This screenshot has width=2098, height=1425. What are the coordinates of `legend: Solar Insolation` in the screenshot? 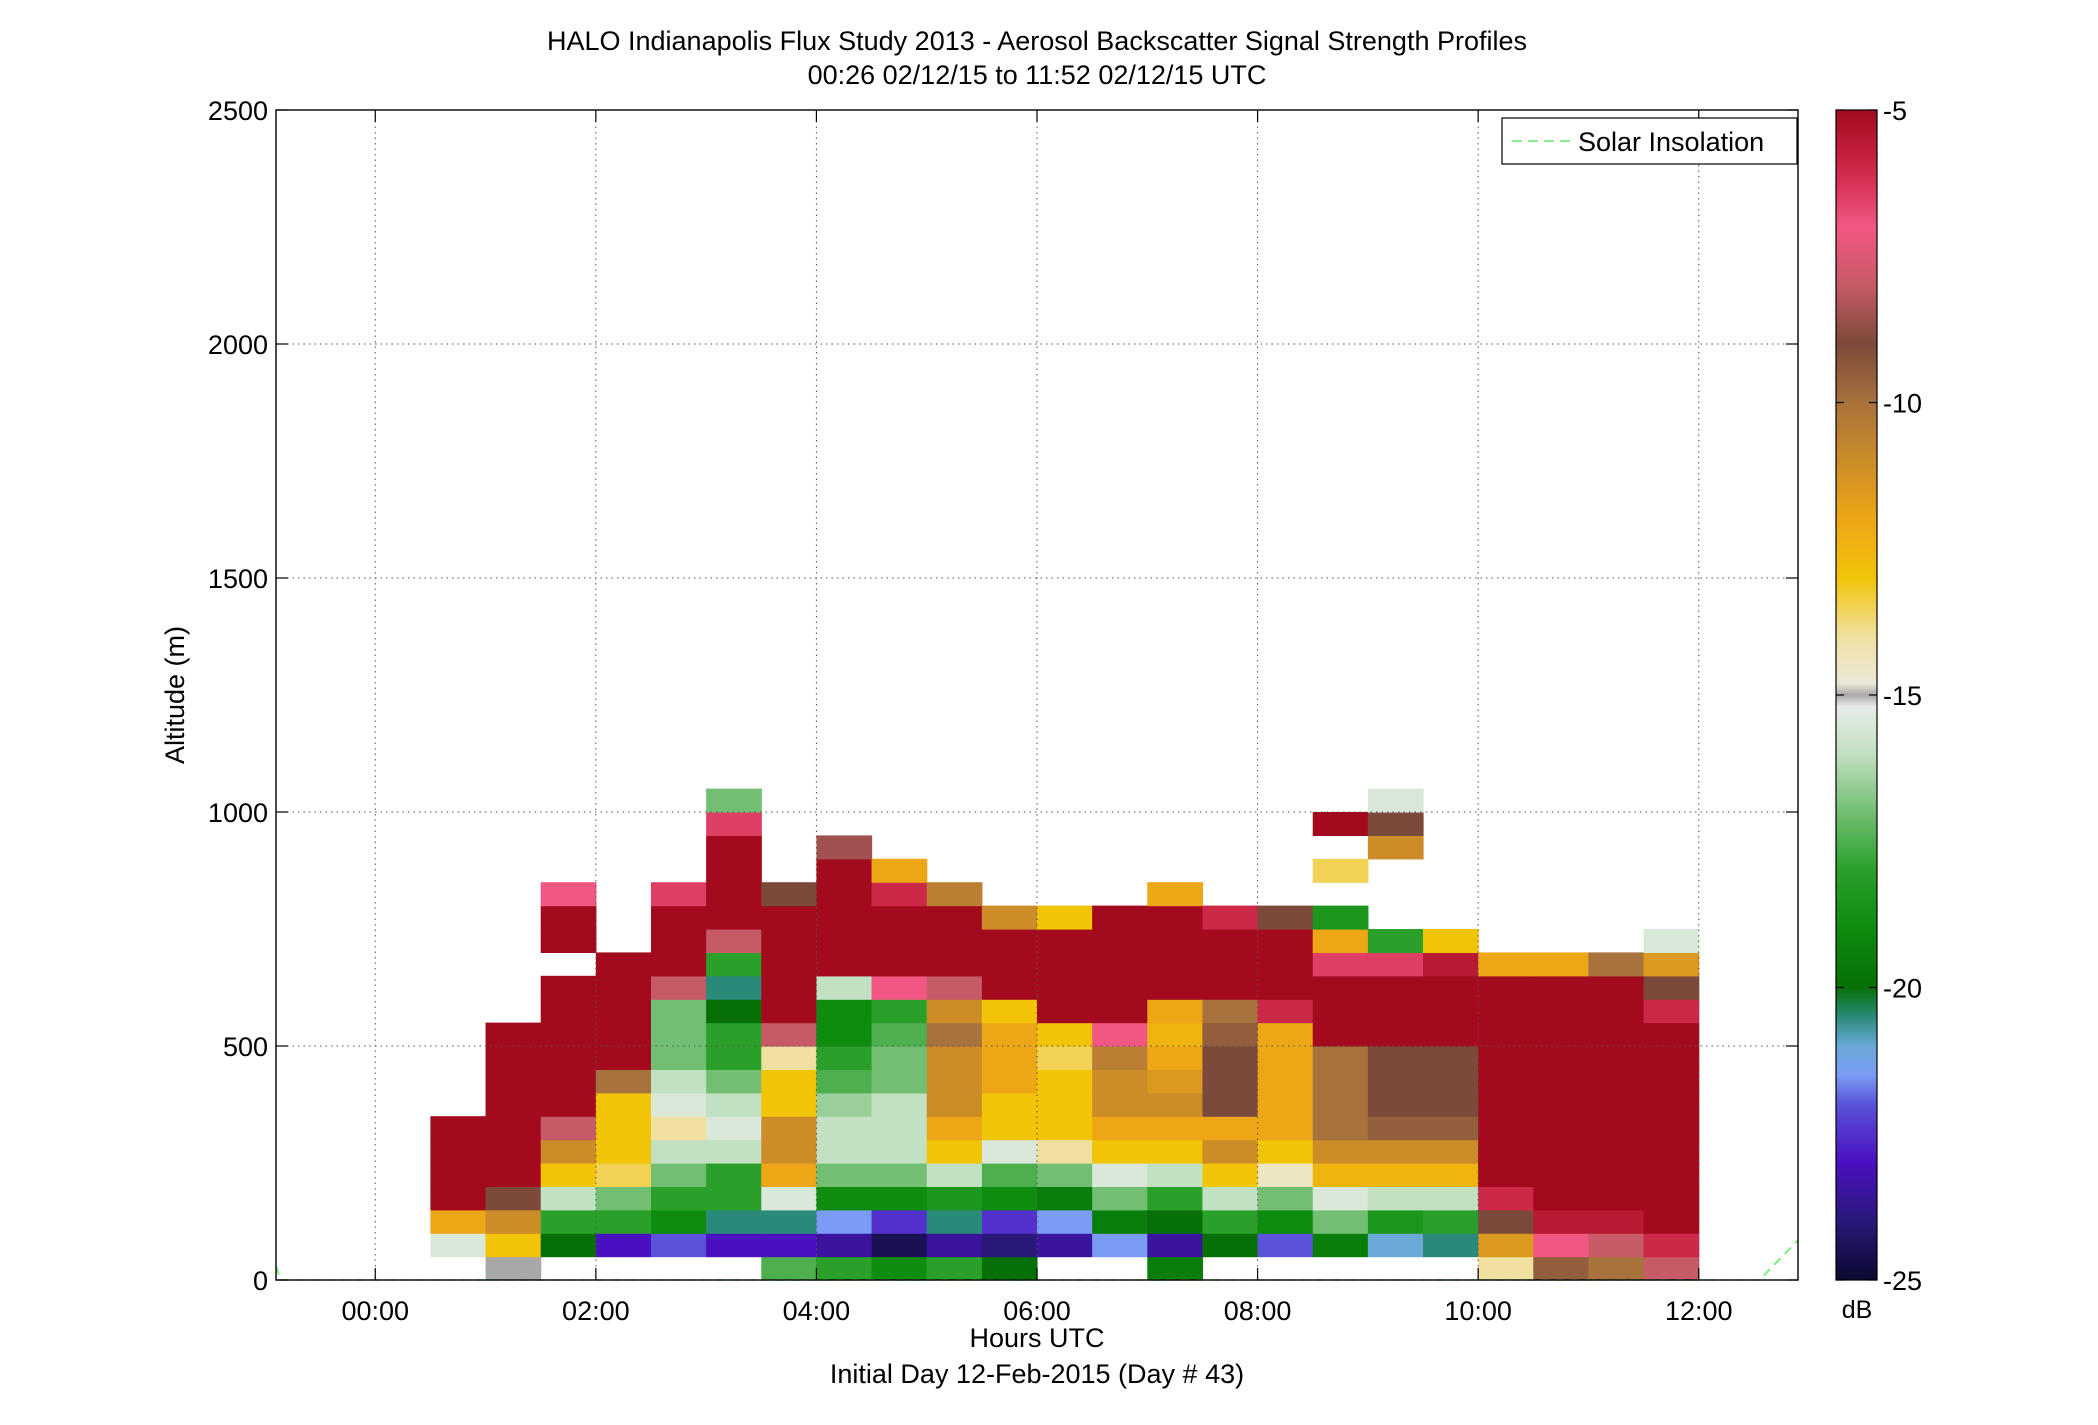 It's located at (1649, 141).